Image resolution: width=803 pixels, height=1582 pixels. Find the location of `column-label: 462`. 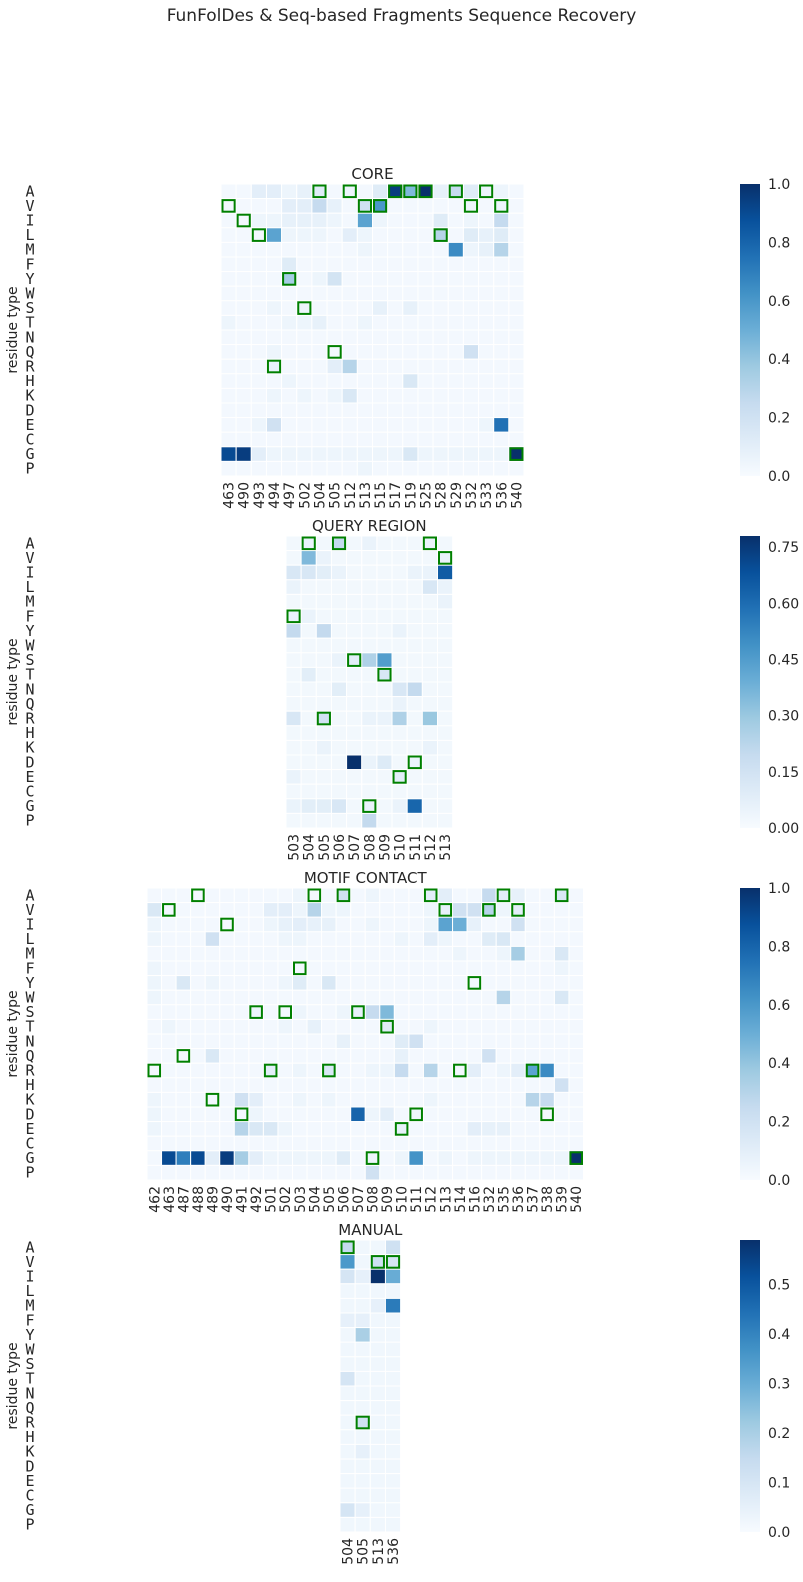

column-label: 462 is located at coordinates (155, 1199).